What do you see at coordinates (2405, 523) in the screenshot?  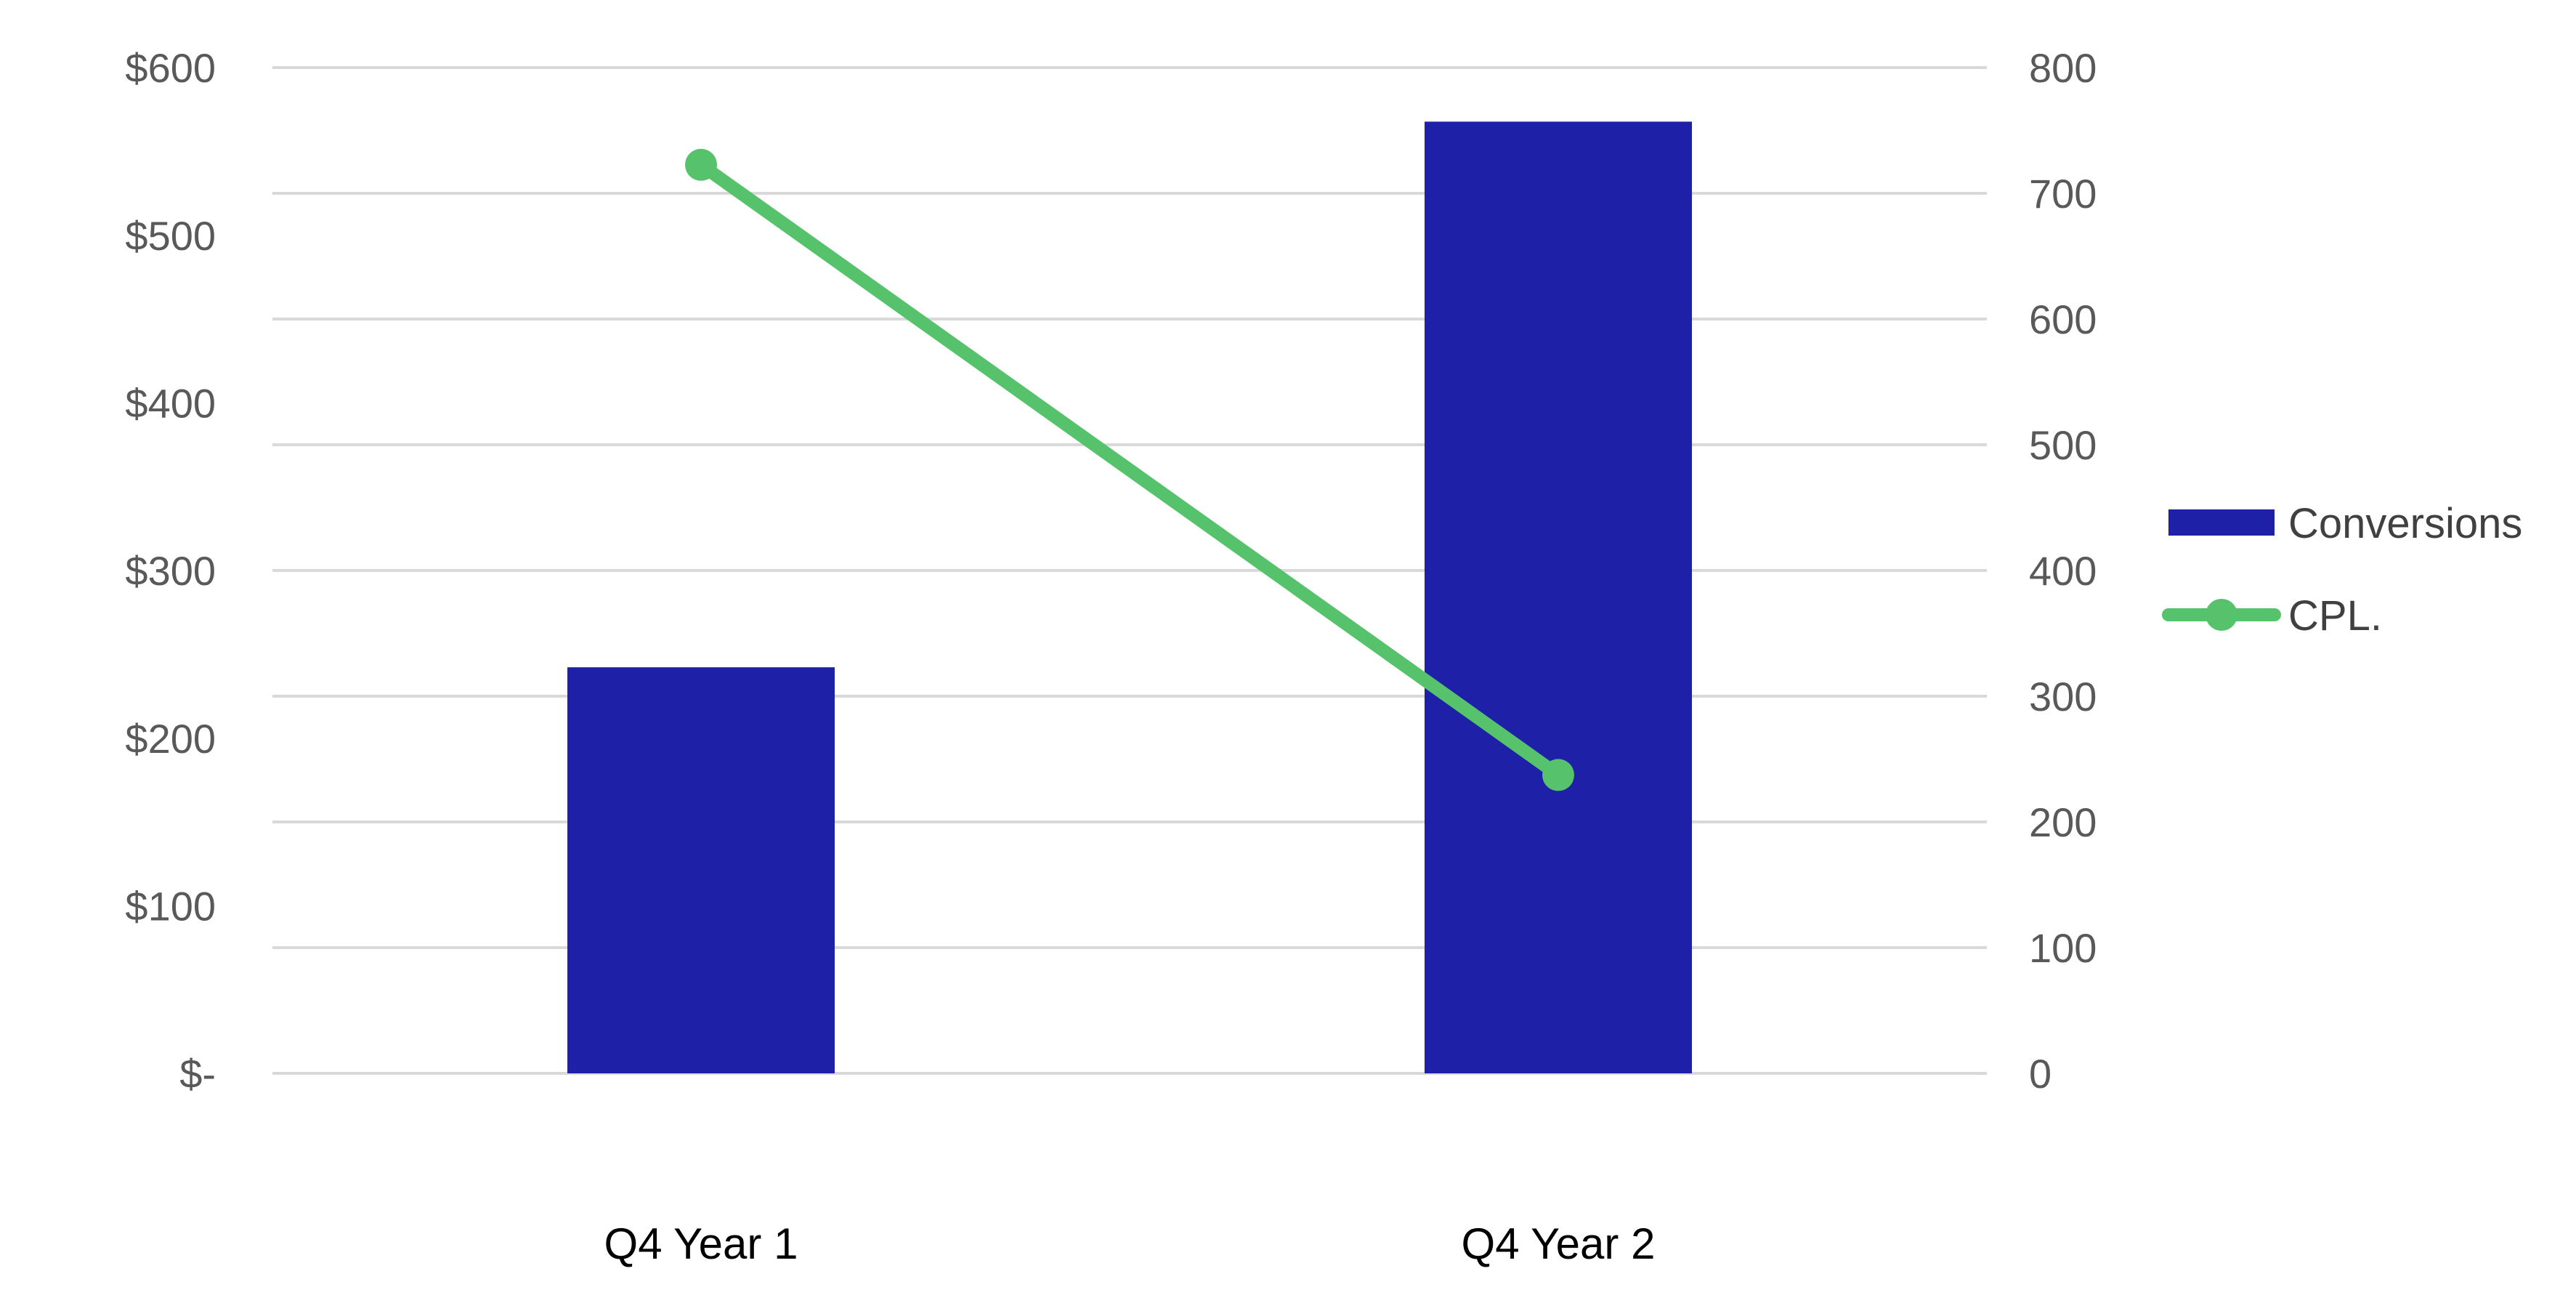 I see `legend-label-conversions: Conversions` at bounding box center [2405, 523].